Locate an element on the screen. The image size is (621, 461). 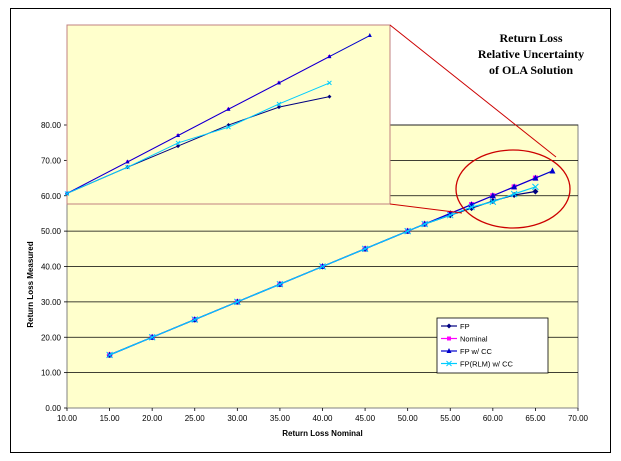
inset-series-fp-rlm-w-cc is located at coordinates (198, 138).